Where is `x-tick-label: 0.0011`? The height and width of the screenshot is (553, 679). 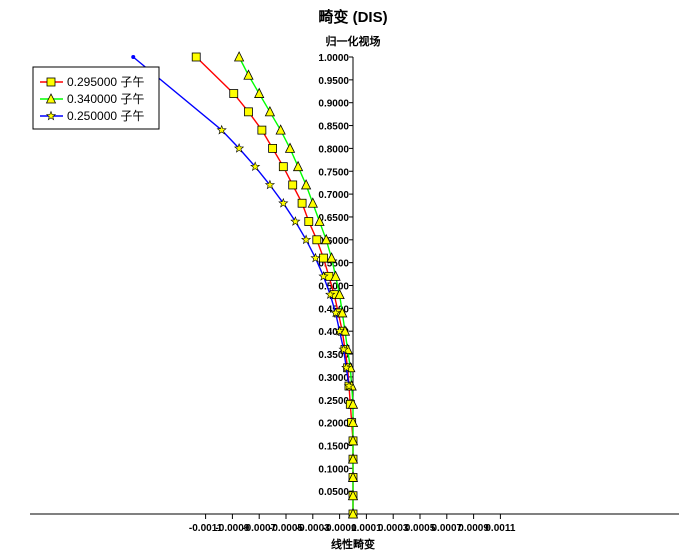 x-tick-label: 0.0011 is located at coordinates (500, 528).